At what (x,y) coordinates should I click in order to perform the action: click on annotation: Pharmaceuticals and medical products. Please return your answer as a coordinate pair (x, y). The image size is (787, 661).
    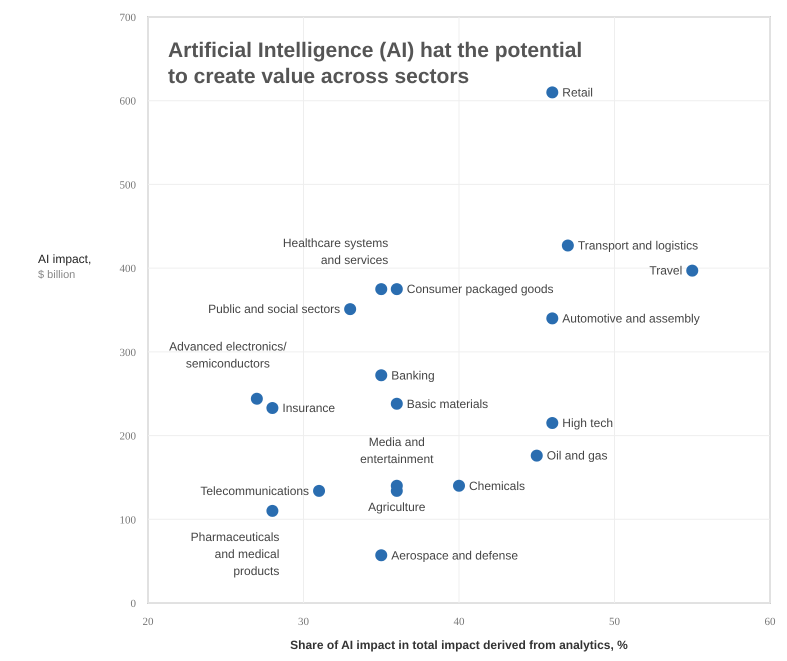
    Looking at the image, I should click on (235, 554).